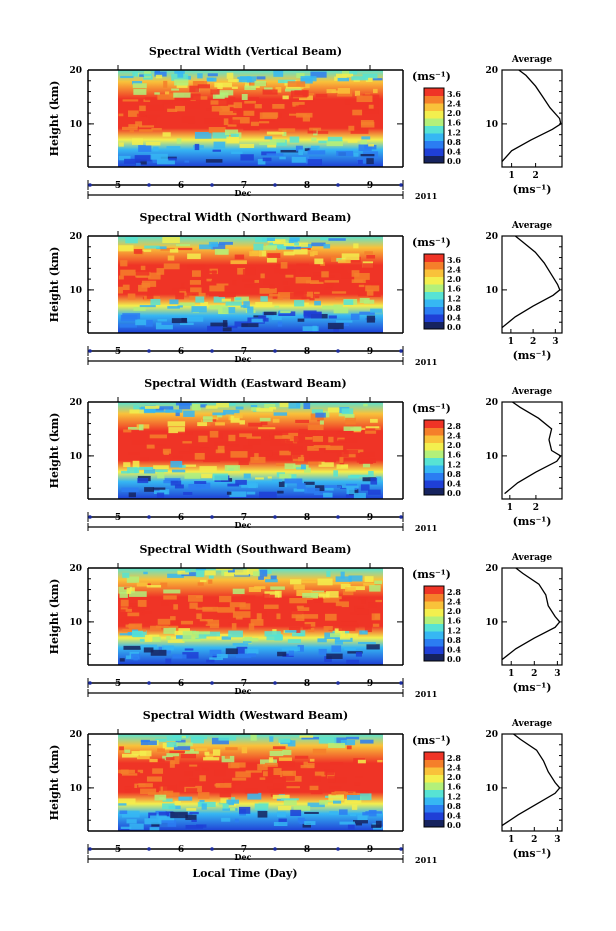  I want to click on y-axis-label: Height (km), so click(54, 783).